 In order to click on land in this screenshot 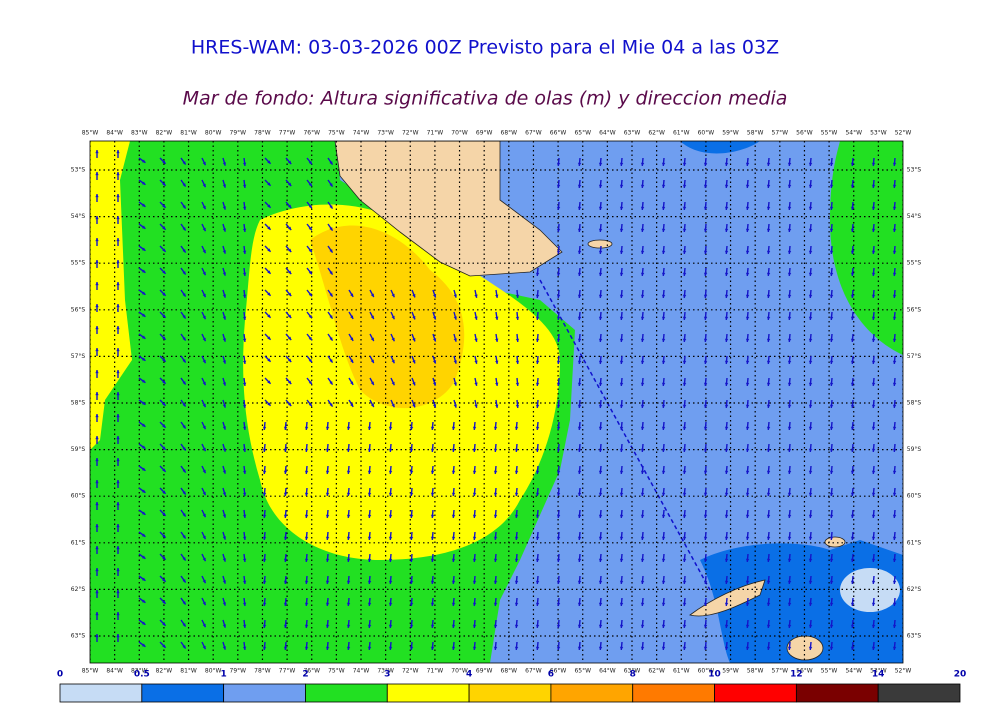, I will do `click(835, 542)`.